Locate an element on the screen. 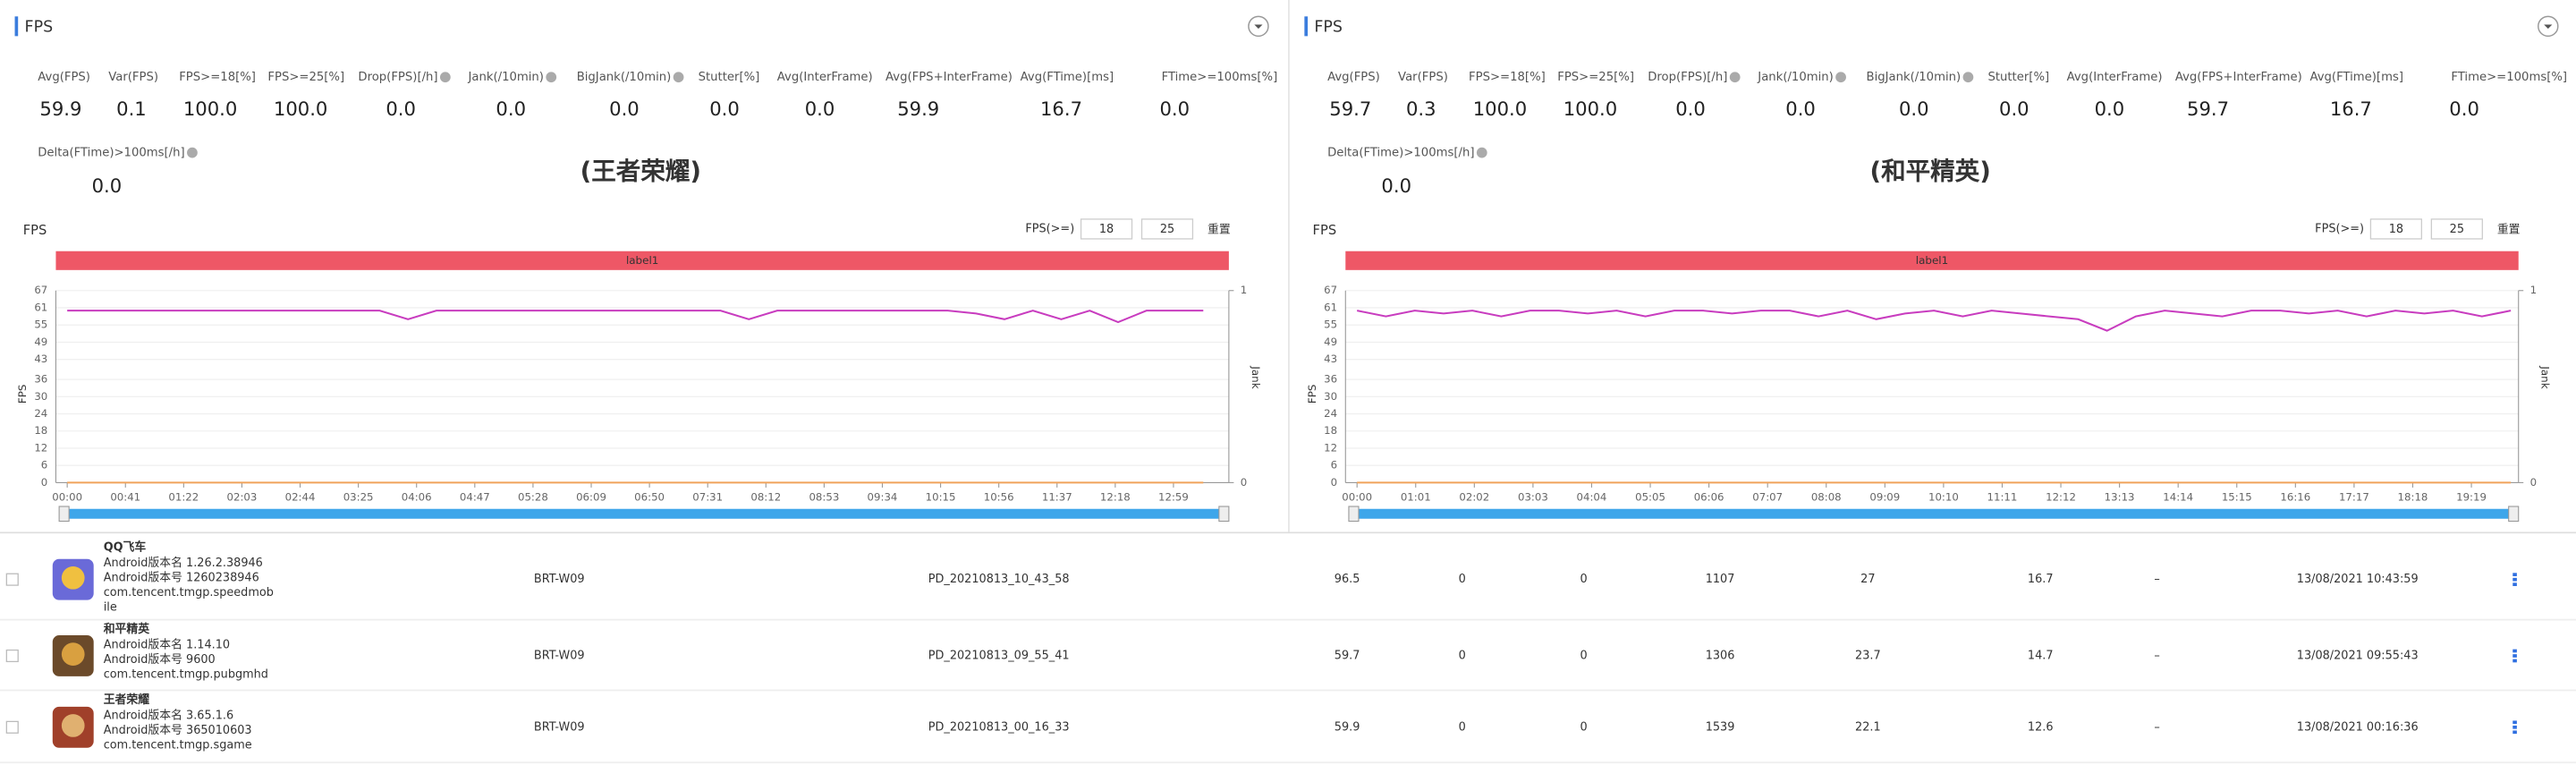  x-tick-label: 07:31 is located at coordinates (707, 496).